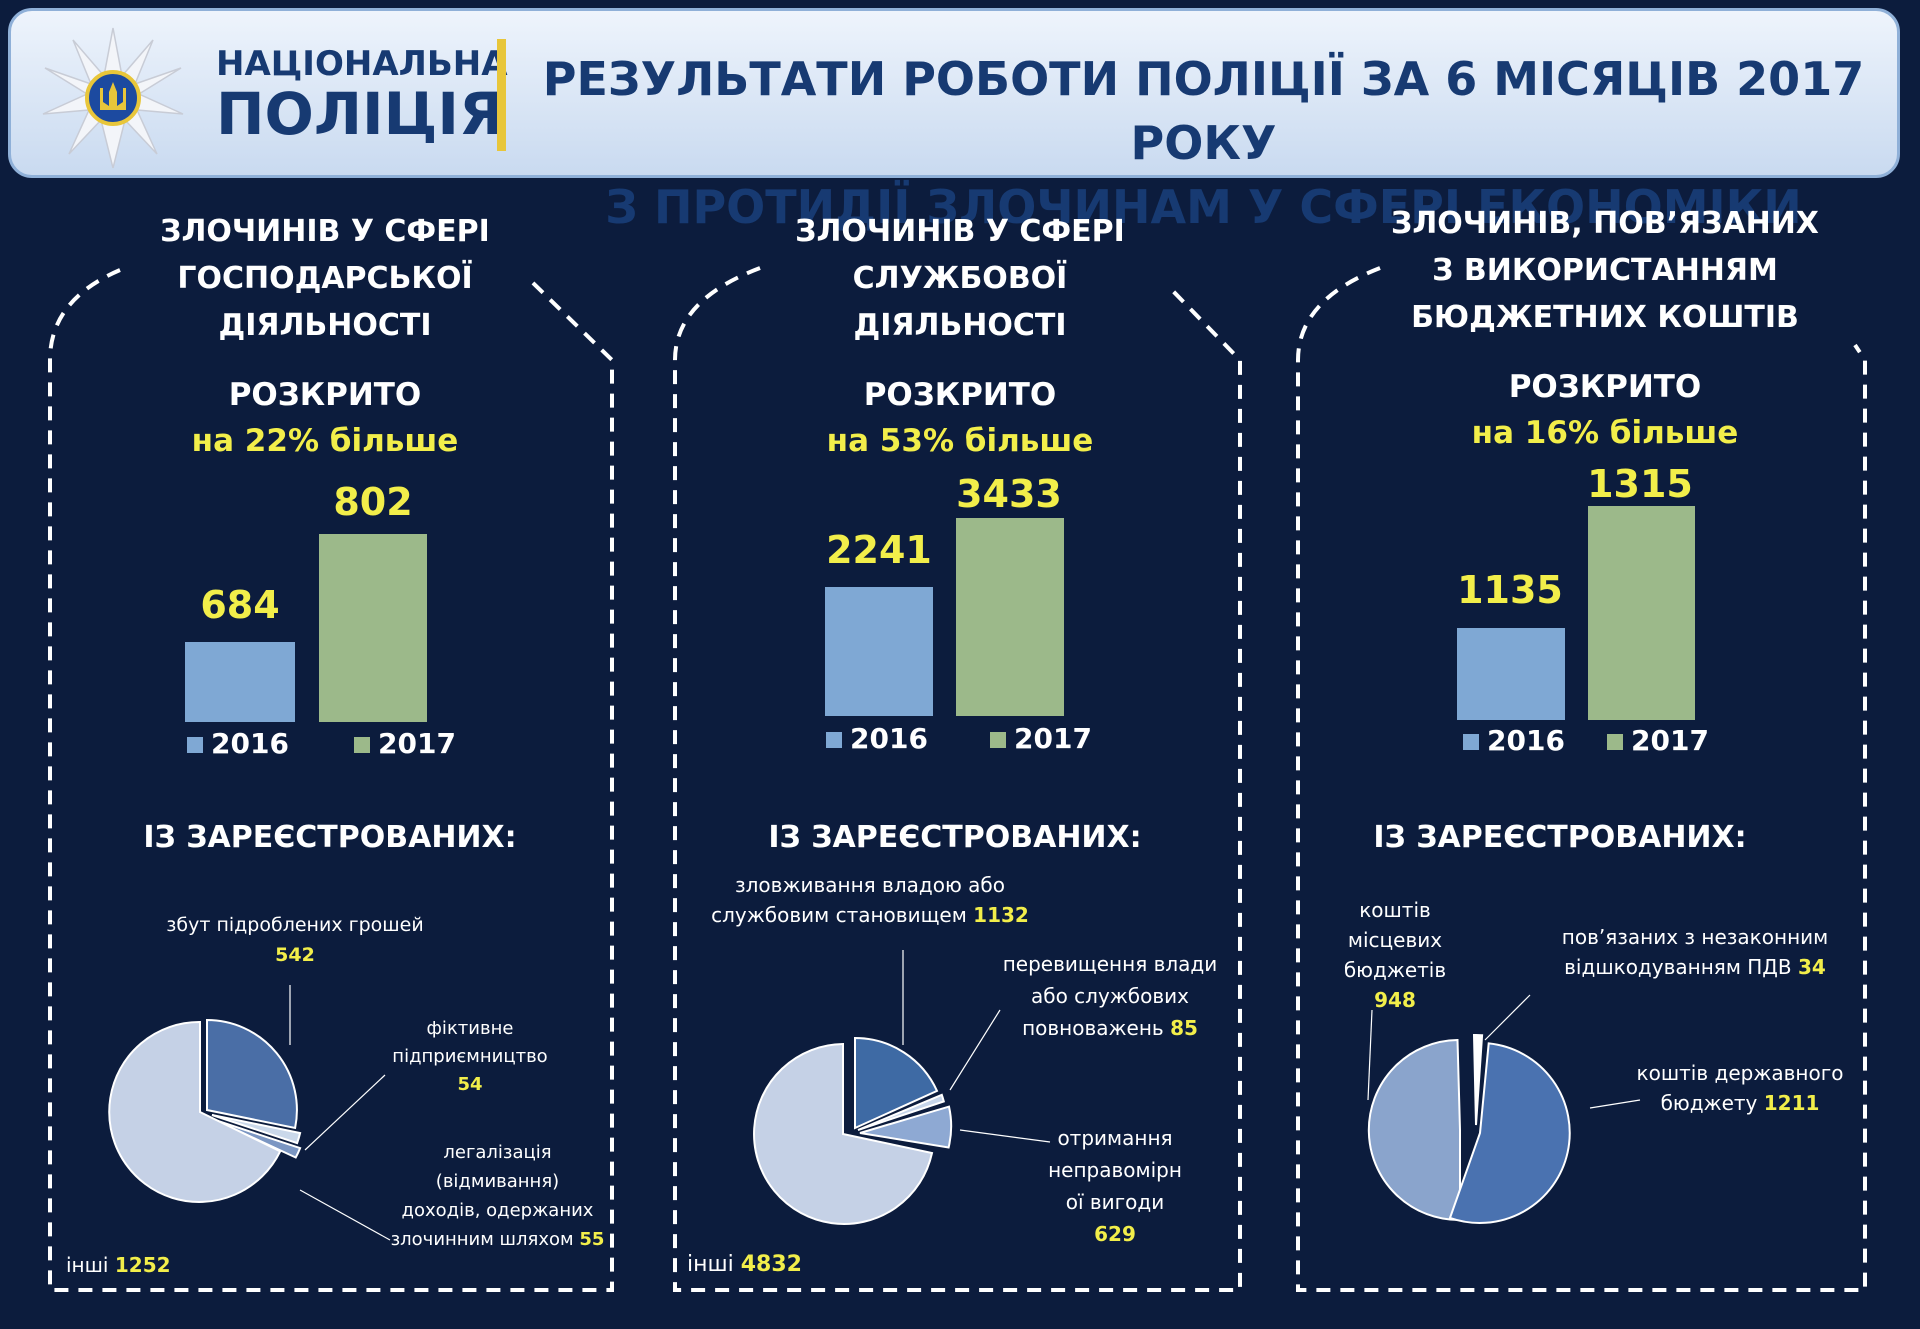  What do you see at coordinates (1005, 1136) in the screenshot?
I see `pie-2-leader-c` at bounding box center [1005, 1136].